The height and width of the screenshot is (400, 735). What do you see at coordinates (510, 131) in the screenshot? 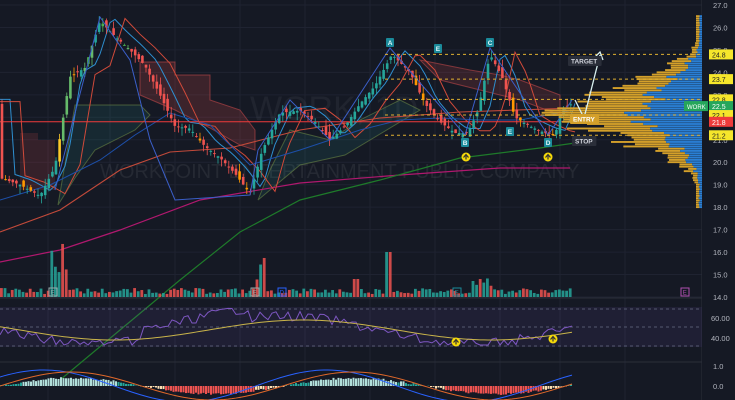
I see `pattern-point-e: E` at bounding box center [510, 131].